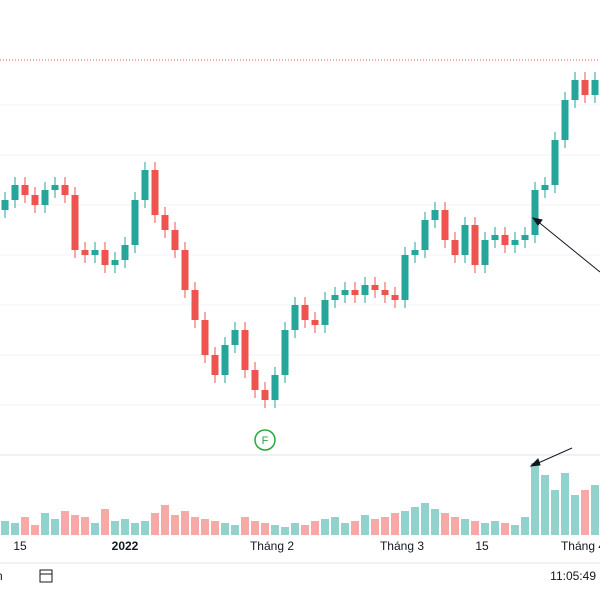 Image resolution: width=600 pixels, height=605 pixels. What do you see at coordinates (564, 342) in the screenshot?
I see `annotation-arrow` at bounding box center [564, 342].